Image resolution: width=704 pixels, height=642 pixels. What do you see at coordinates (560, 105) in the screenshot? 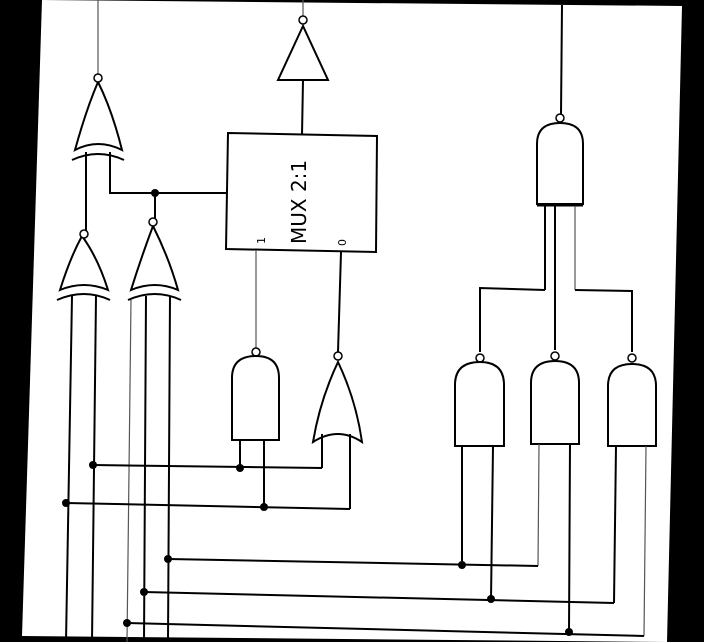
I see `nand-gate-top-right` at bounding box center [560, 105].